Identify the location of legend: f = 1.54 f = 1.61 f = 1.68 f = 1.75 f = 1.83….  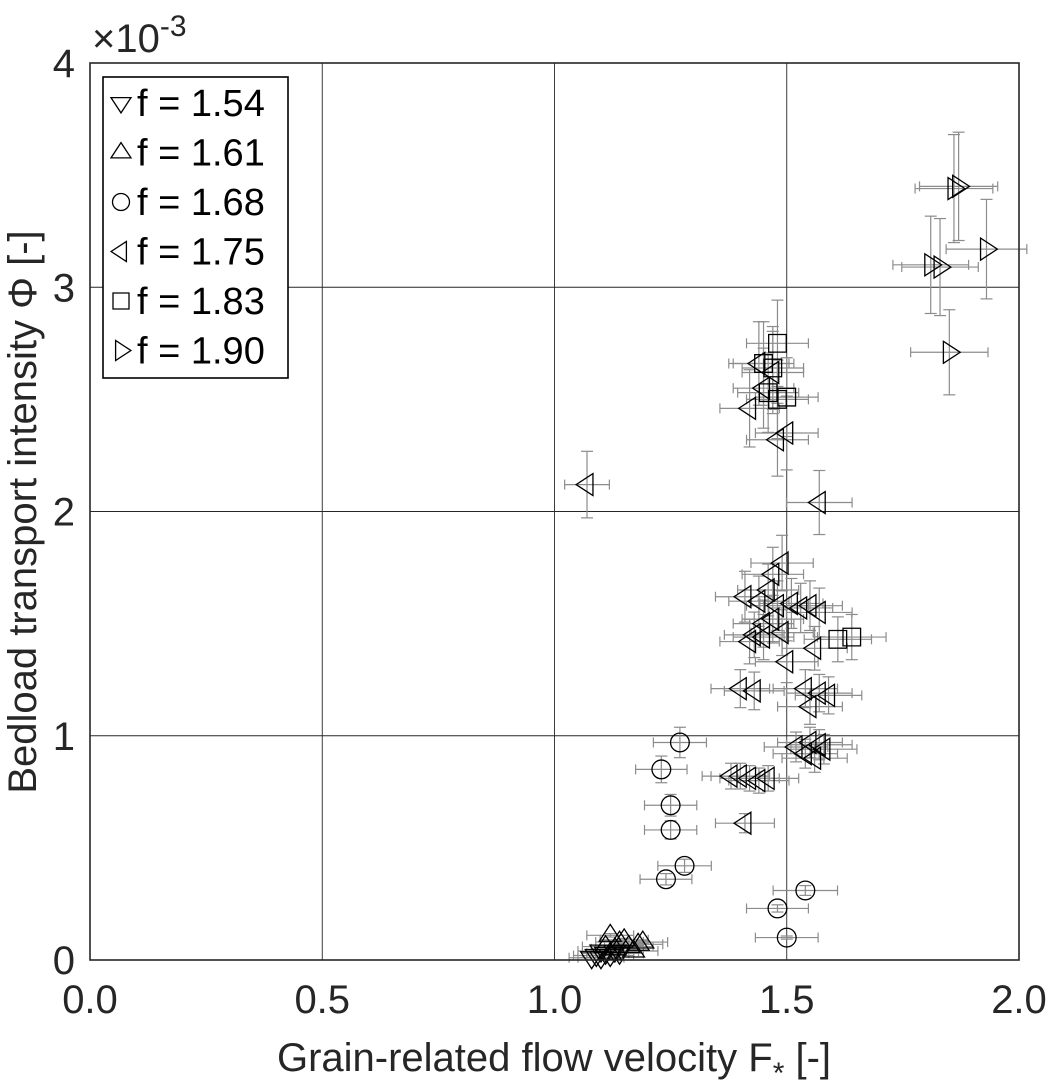
(195, 227).